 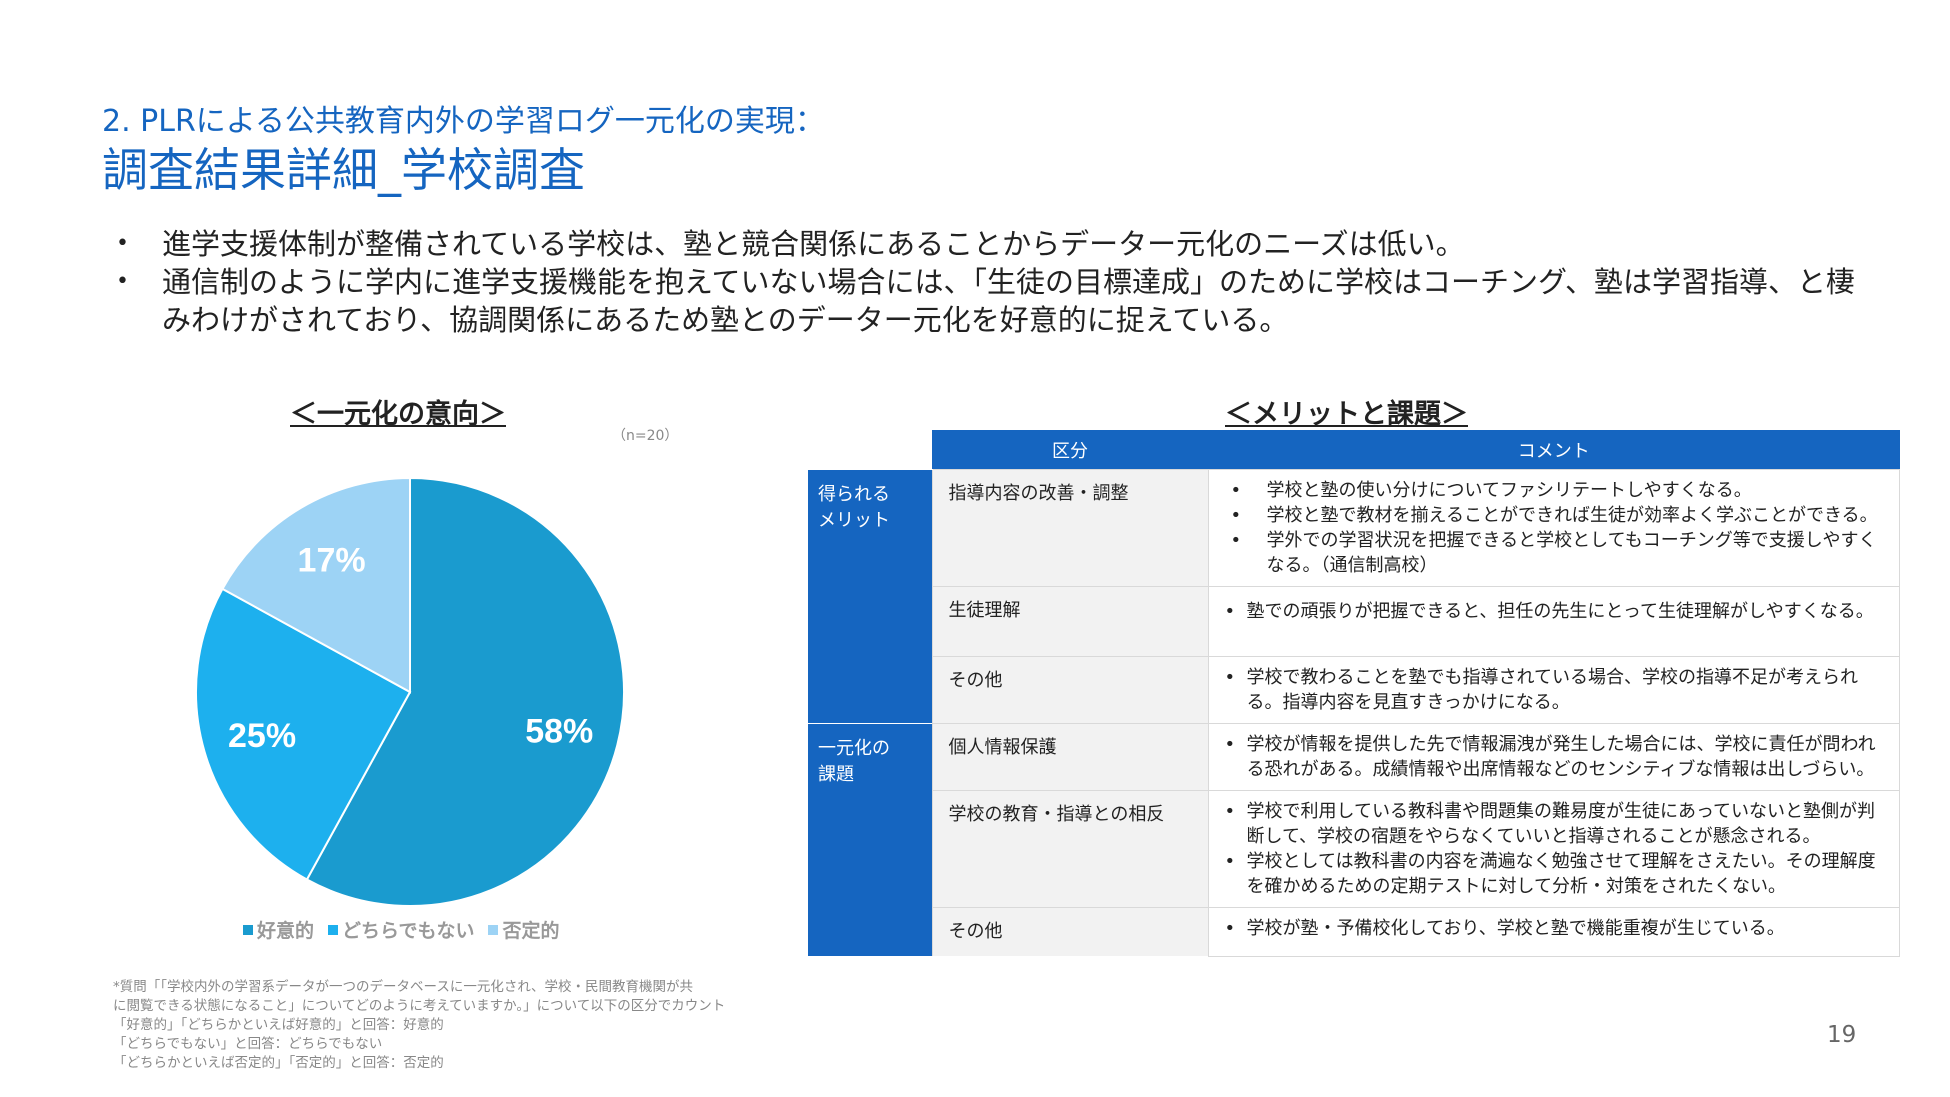 I want to click on table-row: その他 学校が塾・予備校化しており、学校と塾で機能重複が生じている。, so click(x=1354, y=932).